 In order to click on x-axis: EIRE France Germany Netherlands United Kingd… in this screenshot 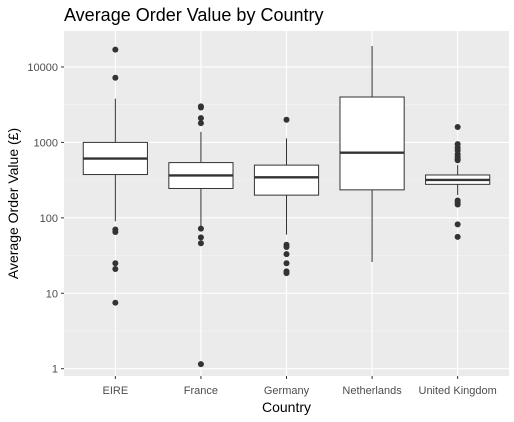, I will do `click(300, 386)`.